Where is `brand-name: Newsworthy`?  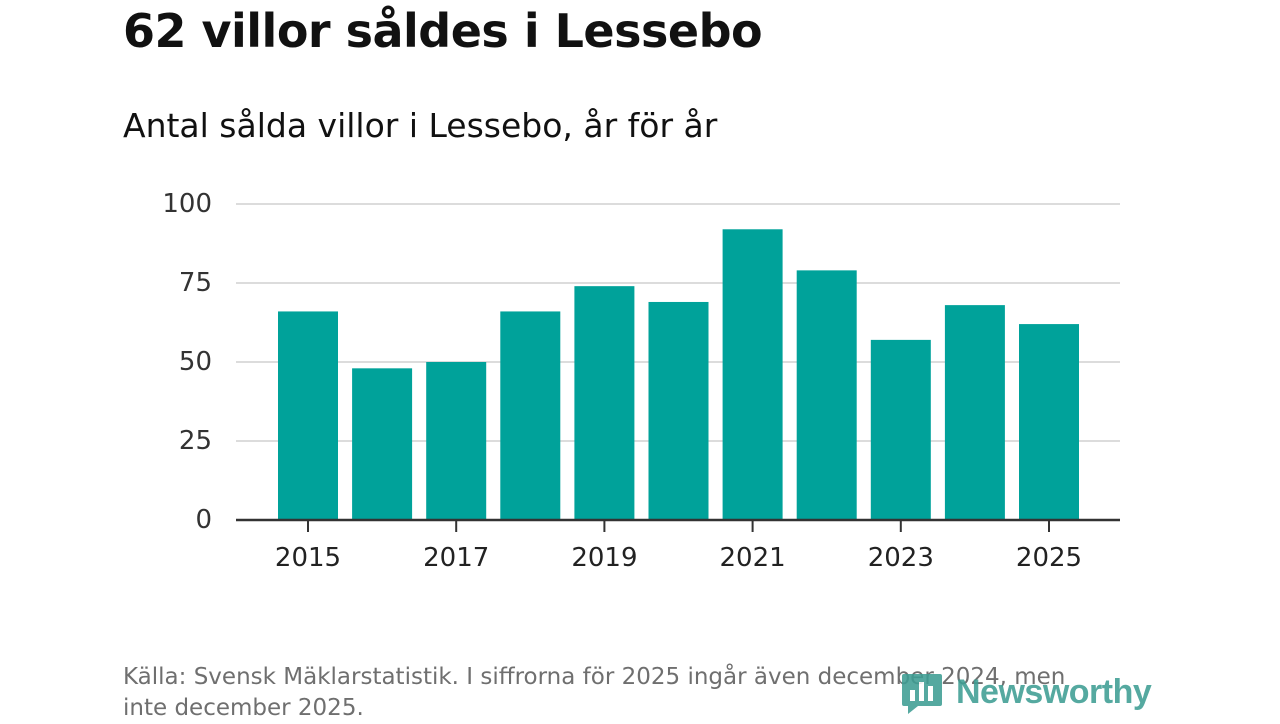 brand-name: Newsworthy is located at coordinates (1054, 691).